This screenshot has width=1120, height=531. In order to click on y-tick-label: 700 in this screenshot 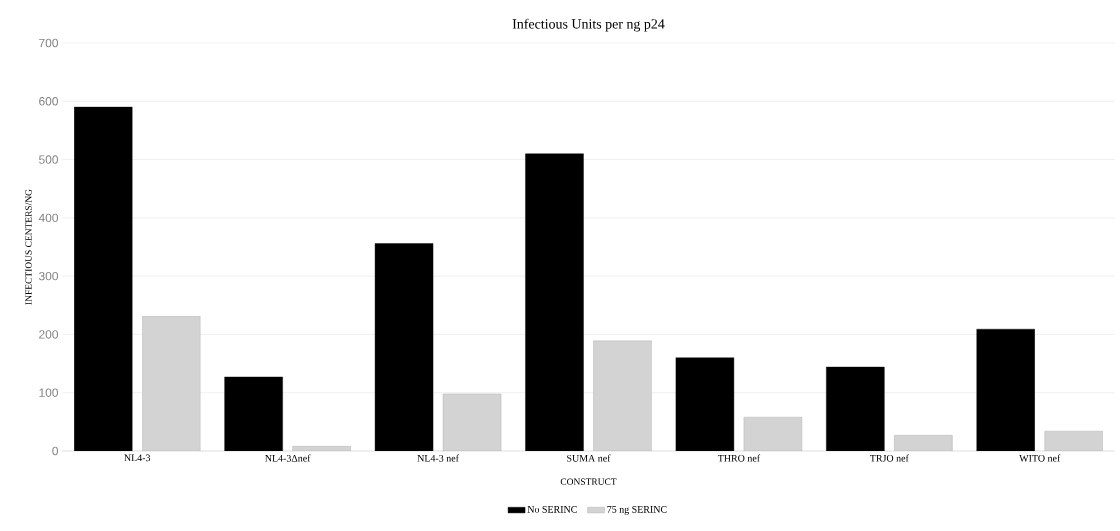, I will do `click(49, 43)`.